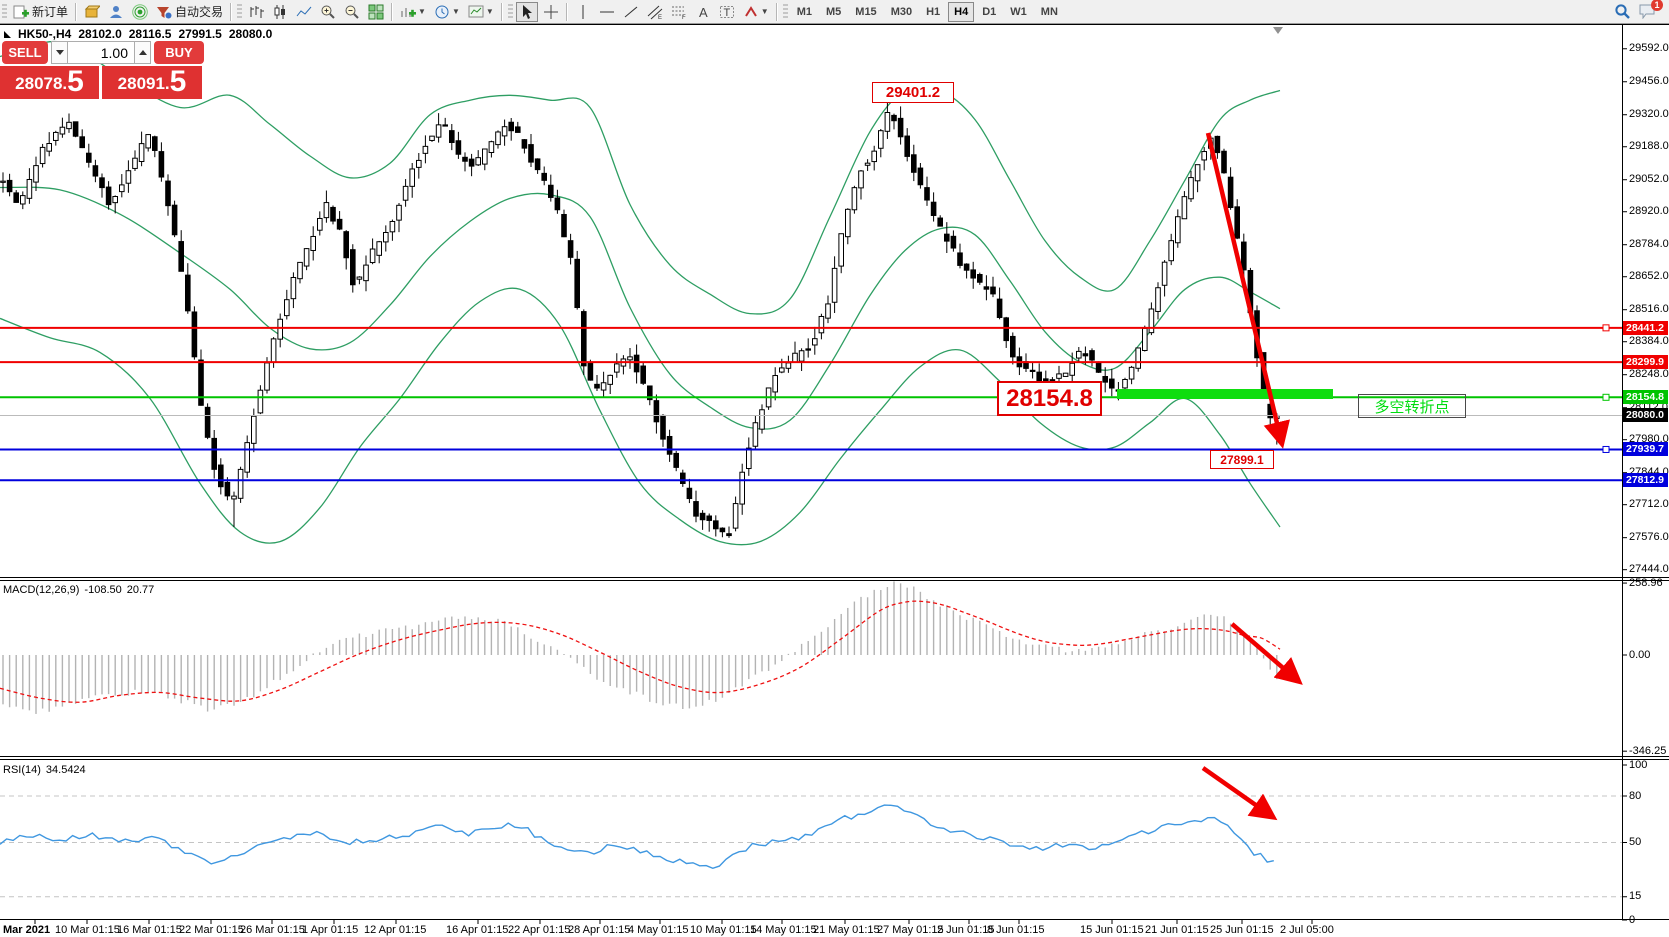 Image resolution: width=1669 pixels, height=937 pixels. What do you see at coordinates (1225, 394) in the screenshot?
I see `key-zone-bar` at bounding box center [1225, 394].